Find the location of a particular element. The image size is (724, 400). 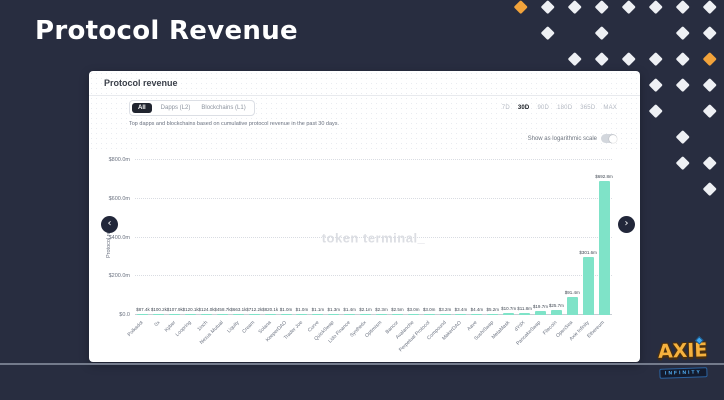

prev-chart-button: ‹ is located at coordinates (109, 224).